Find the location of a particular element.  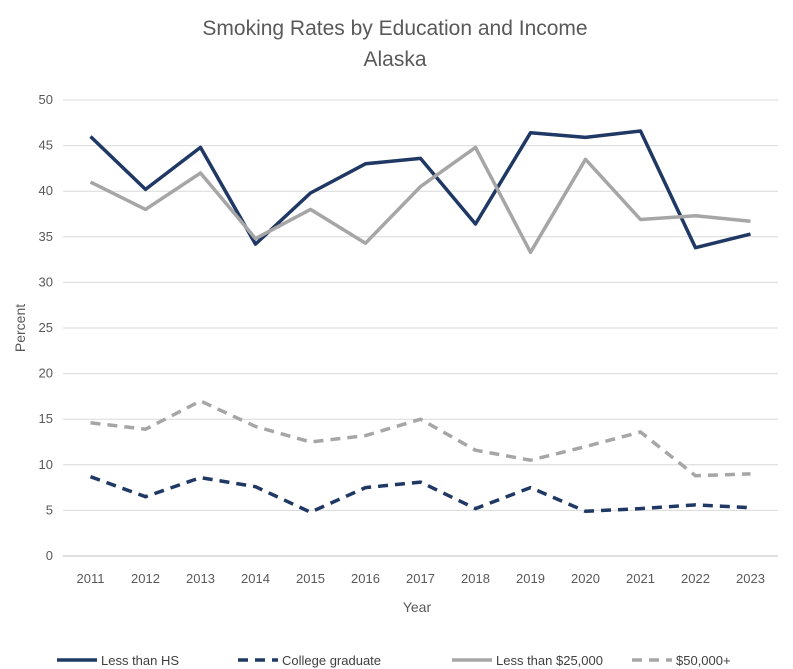

legend-label: College graduate is located at coordinates (331, 660).